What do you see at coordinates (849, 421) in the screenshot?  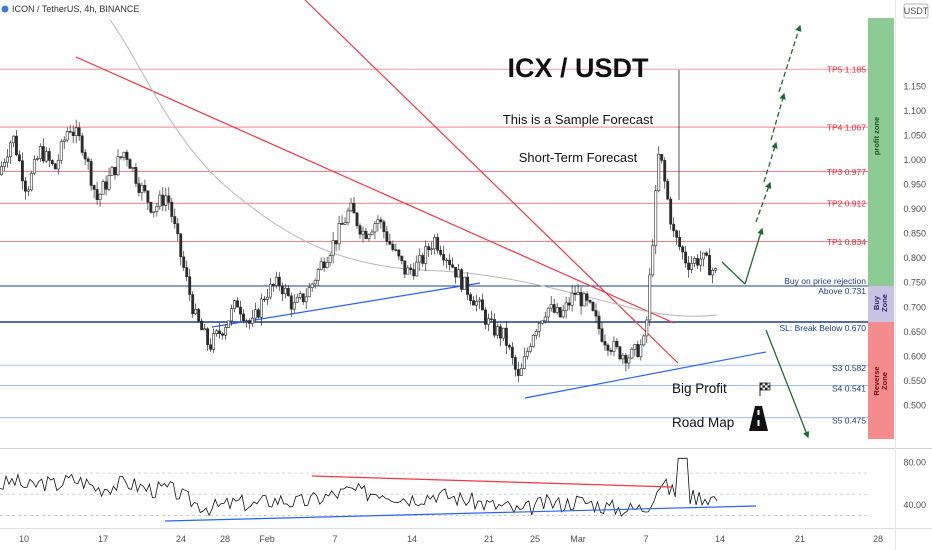 I see `level-label: S5 0.475` at bounding box center [849, 421].